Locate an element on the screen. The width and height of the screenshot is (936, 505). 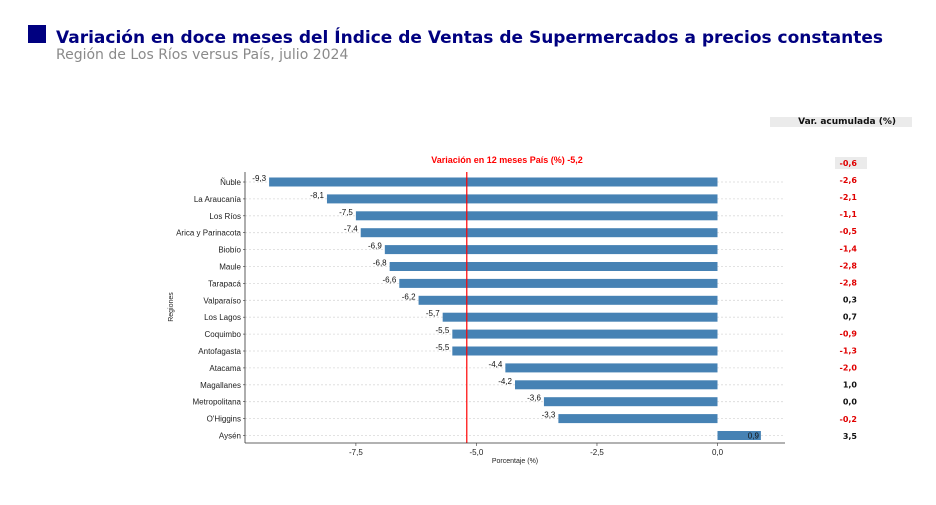
accumulated-value: -2,1 is located at coordinates (849, 197).